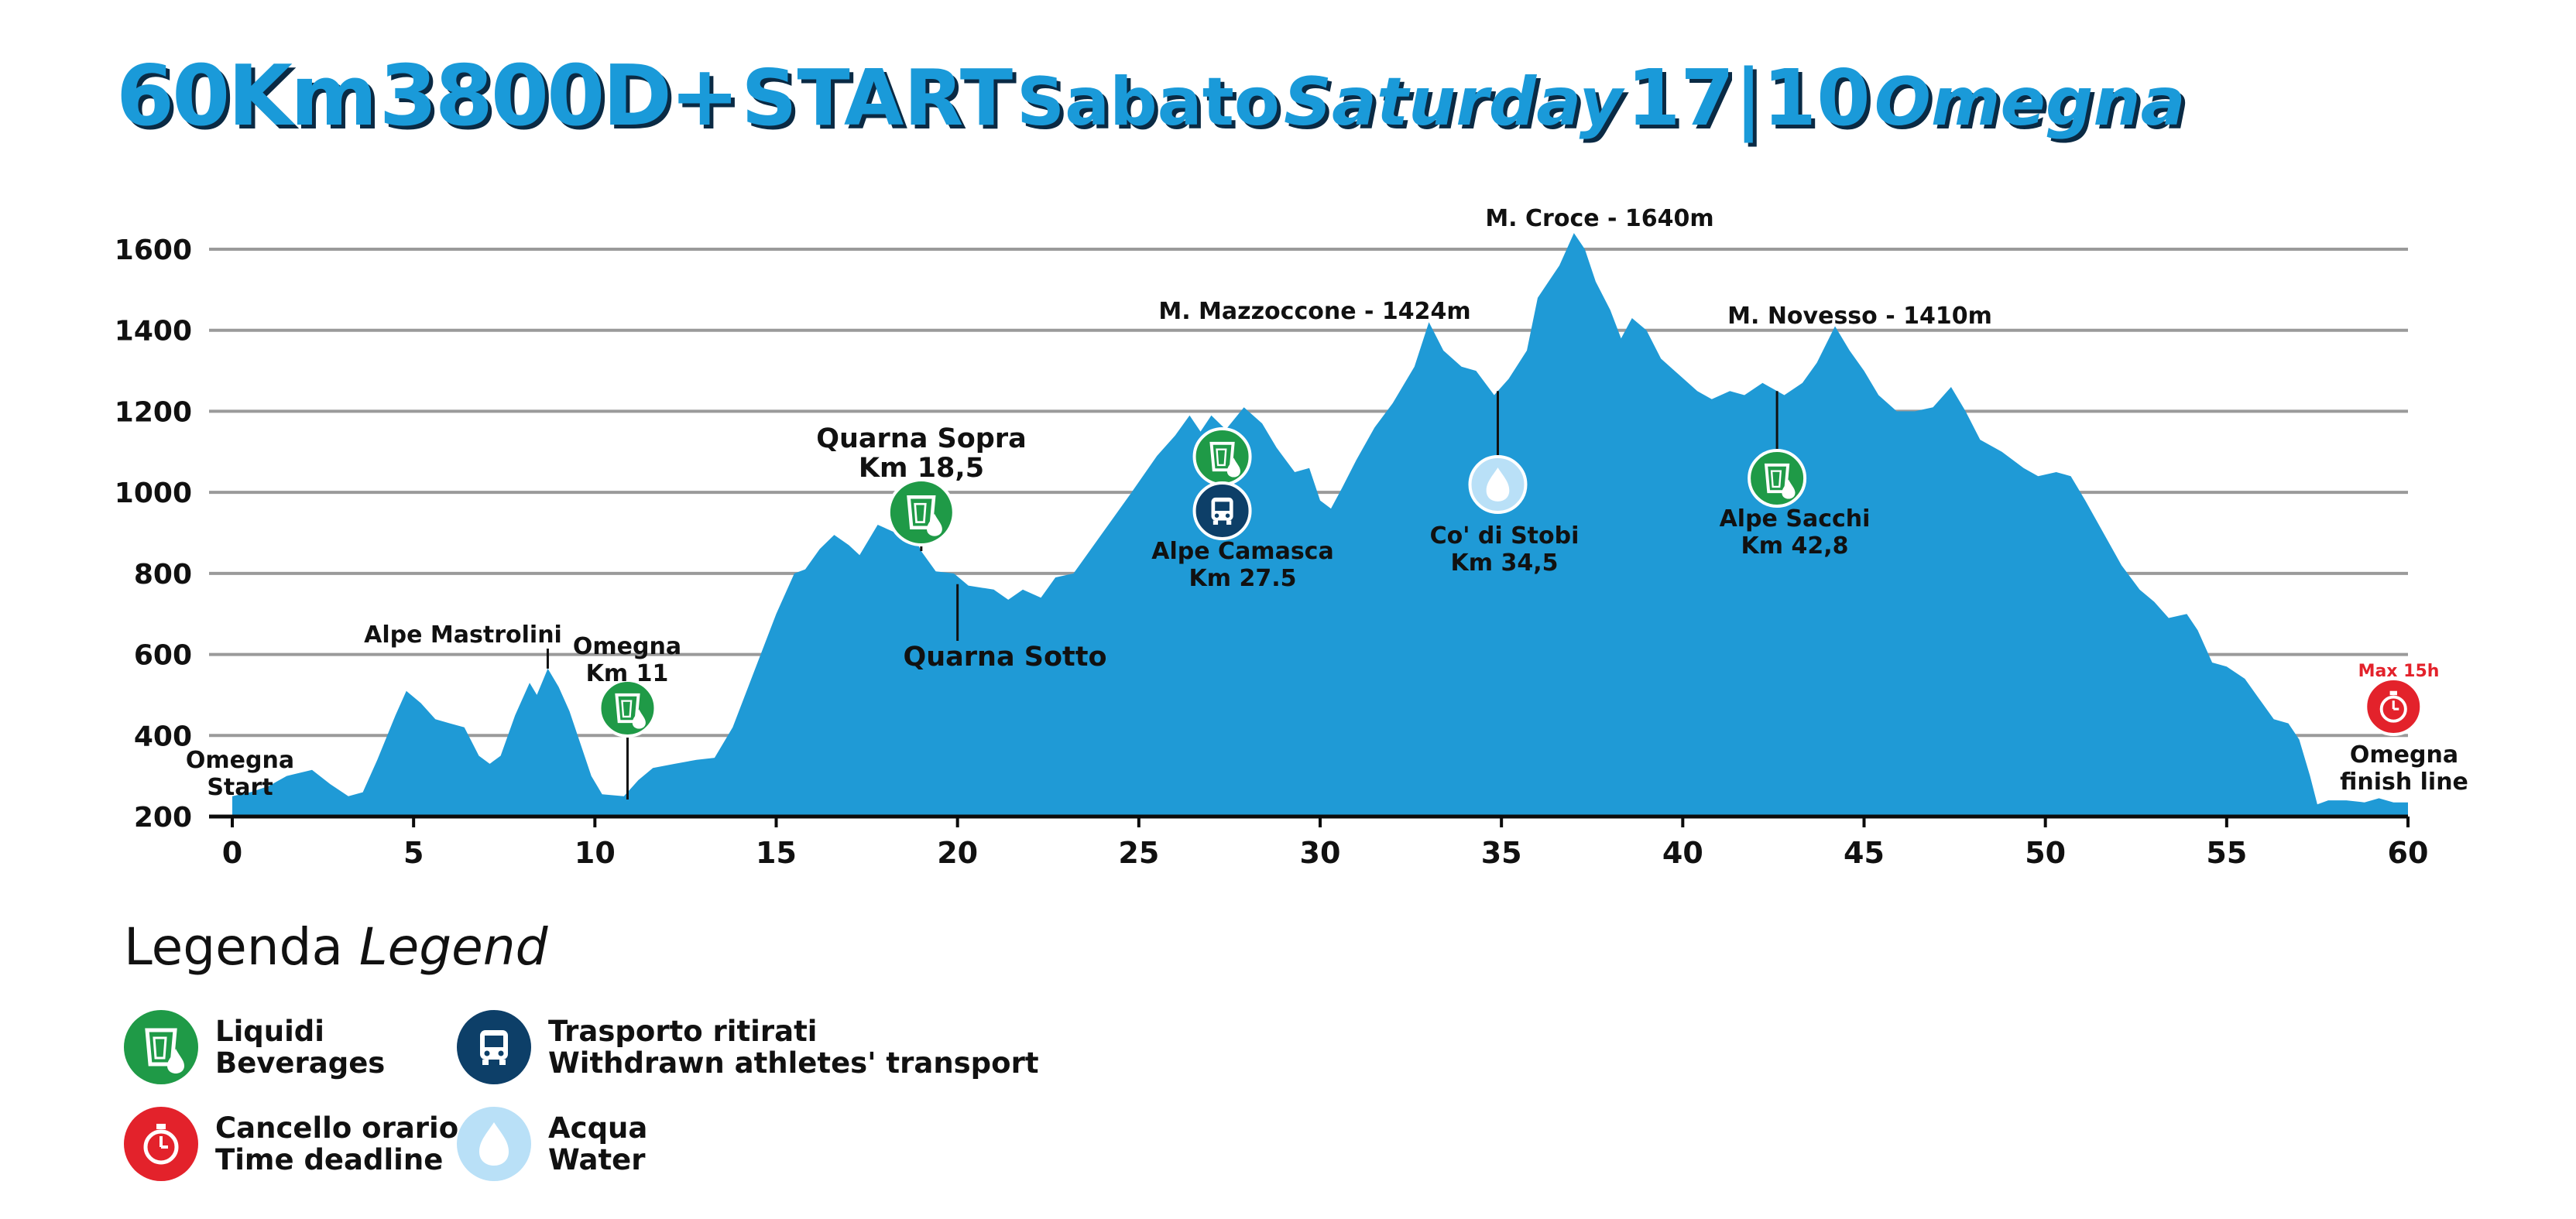 This screenshot has width=2576, height=1219. What do you see at coordinates (1453, 102) in the screenshot?
I see `title-day-en: Saturday` at bounding box center [1453, 102].